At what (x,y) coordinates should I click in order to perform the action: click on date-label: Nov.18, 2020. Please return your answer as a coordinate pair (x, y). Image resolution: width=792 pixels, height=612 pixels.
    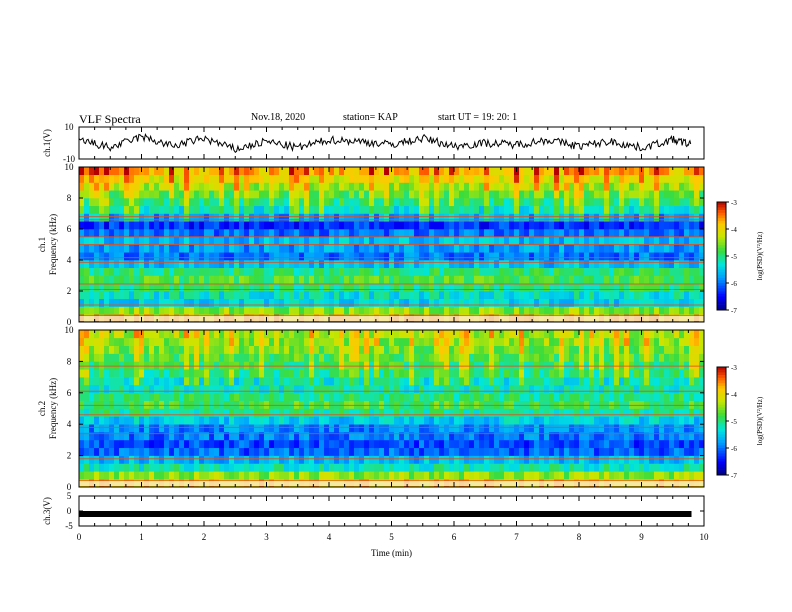
    Looking at the image, I should click on (278, 117).